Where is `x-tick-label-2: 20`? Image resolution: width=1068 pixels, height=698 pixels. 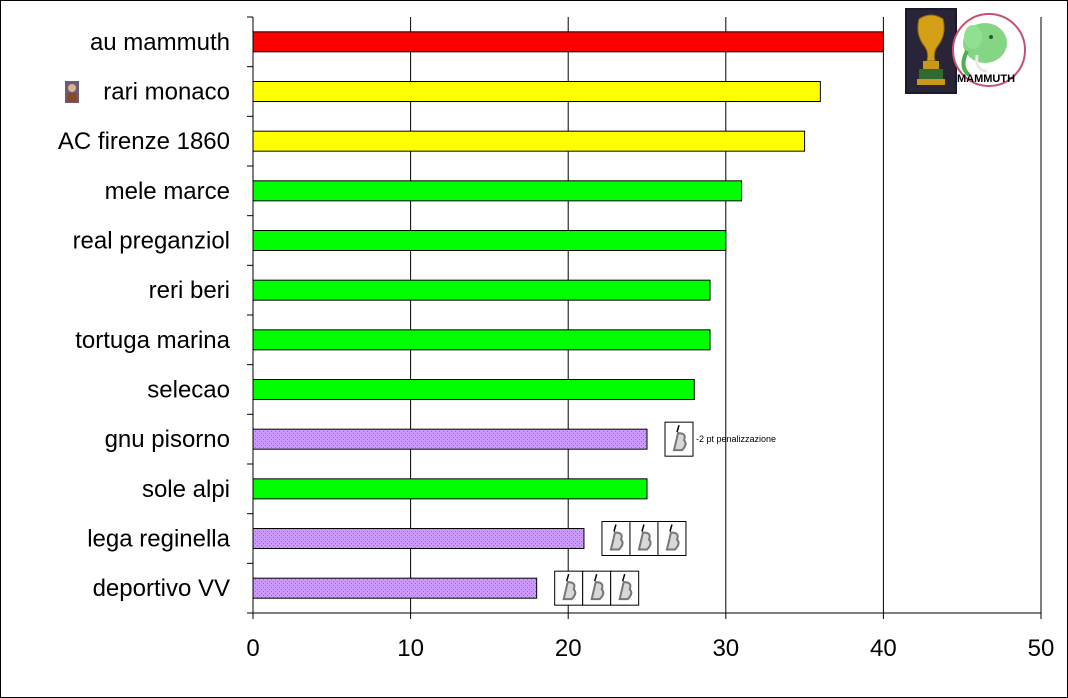
x-tick-label-2: 20 is located at coordinates (568, 648).